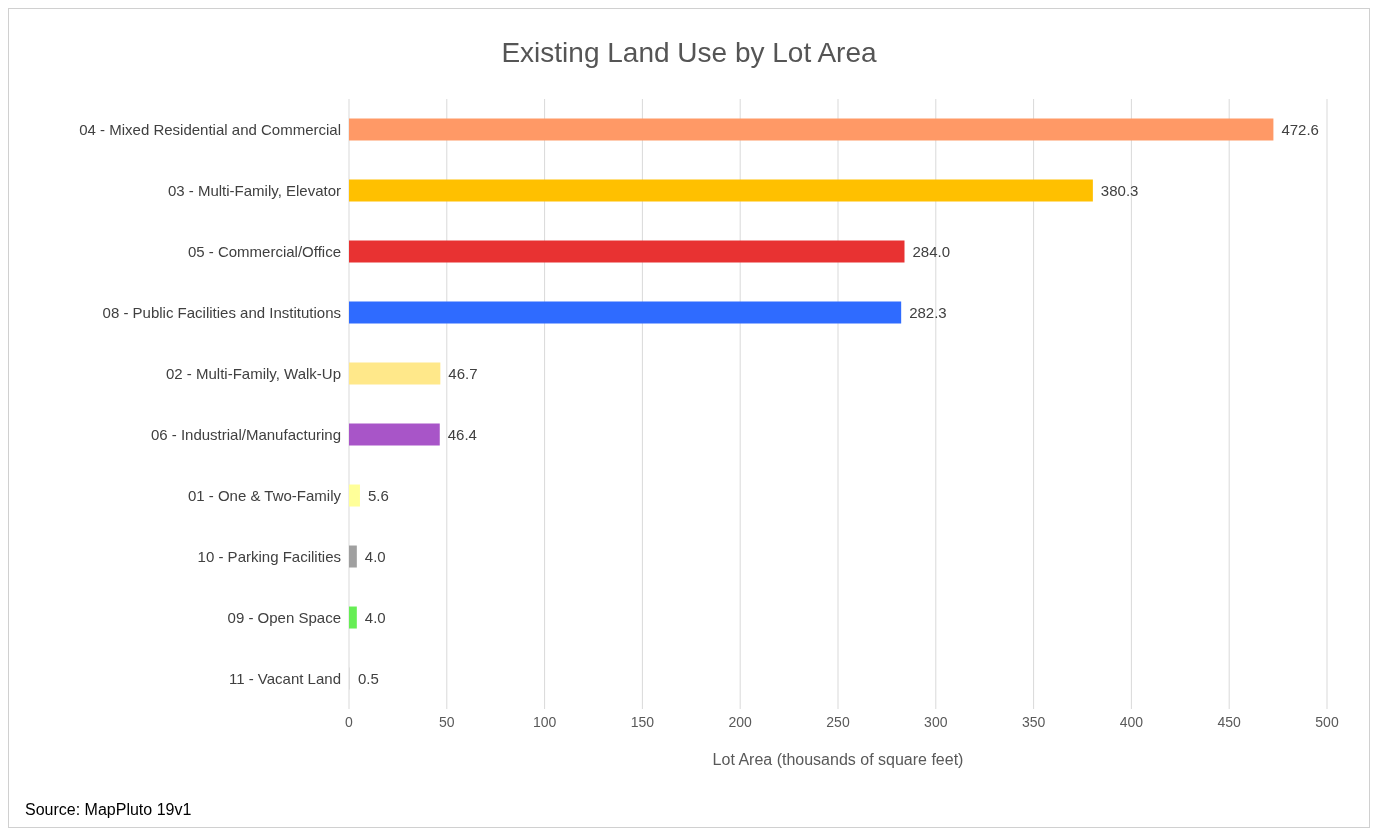 This screenshot has height=836, width=1374. Describe the element at coordinates (1131, 721) in the screenshot. I see `x-tick-label: 400` at that location.